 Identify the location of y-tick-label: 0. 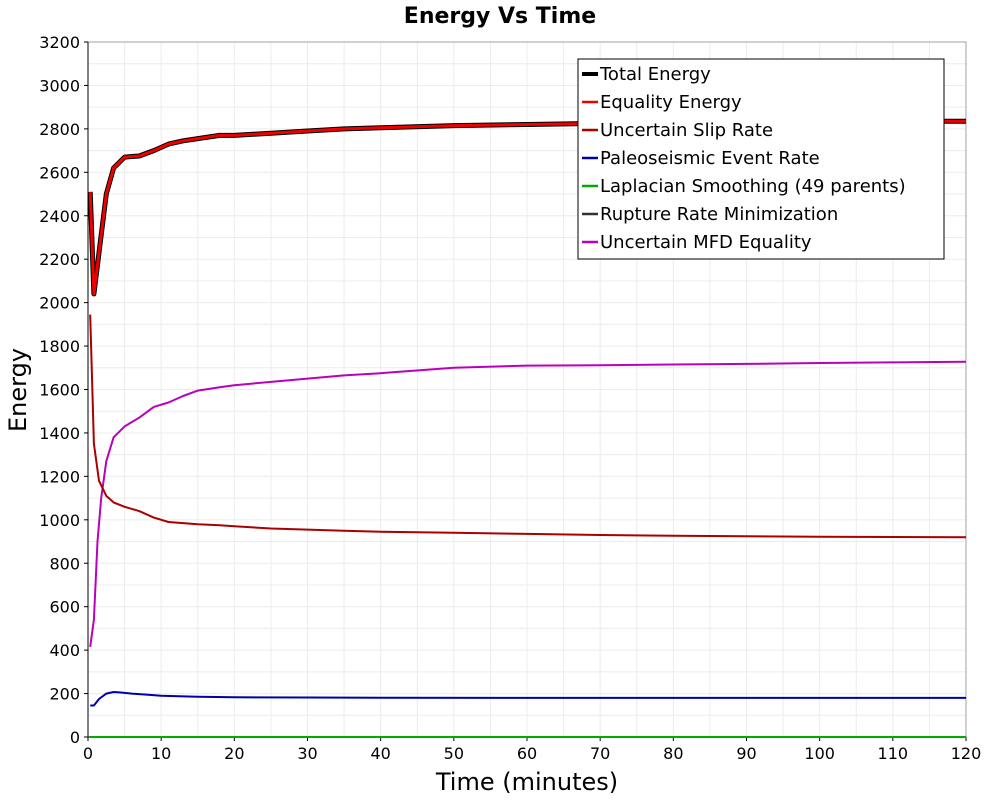
(75, 737).